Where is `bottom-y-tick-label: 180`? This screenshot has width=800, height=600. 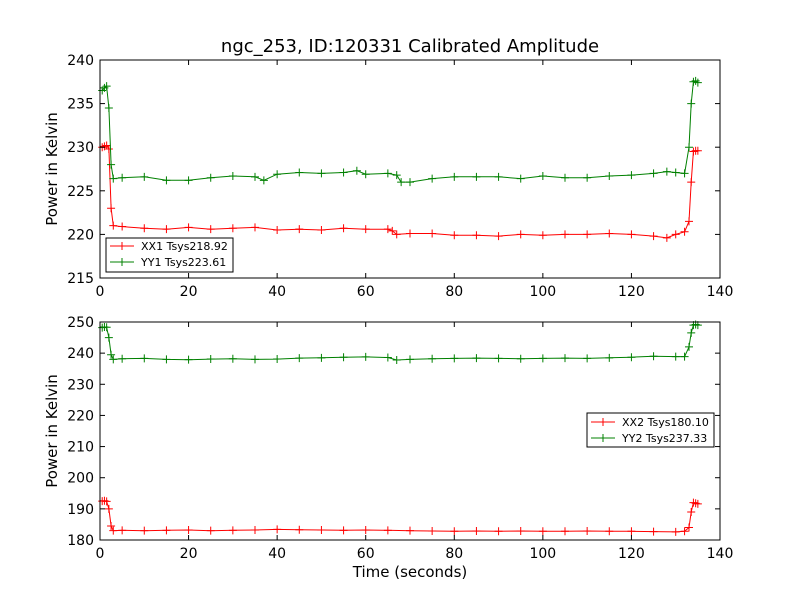
bottom-y-tick-label: 180 is located at coordinates (80, 541).